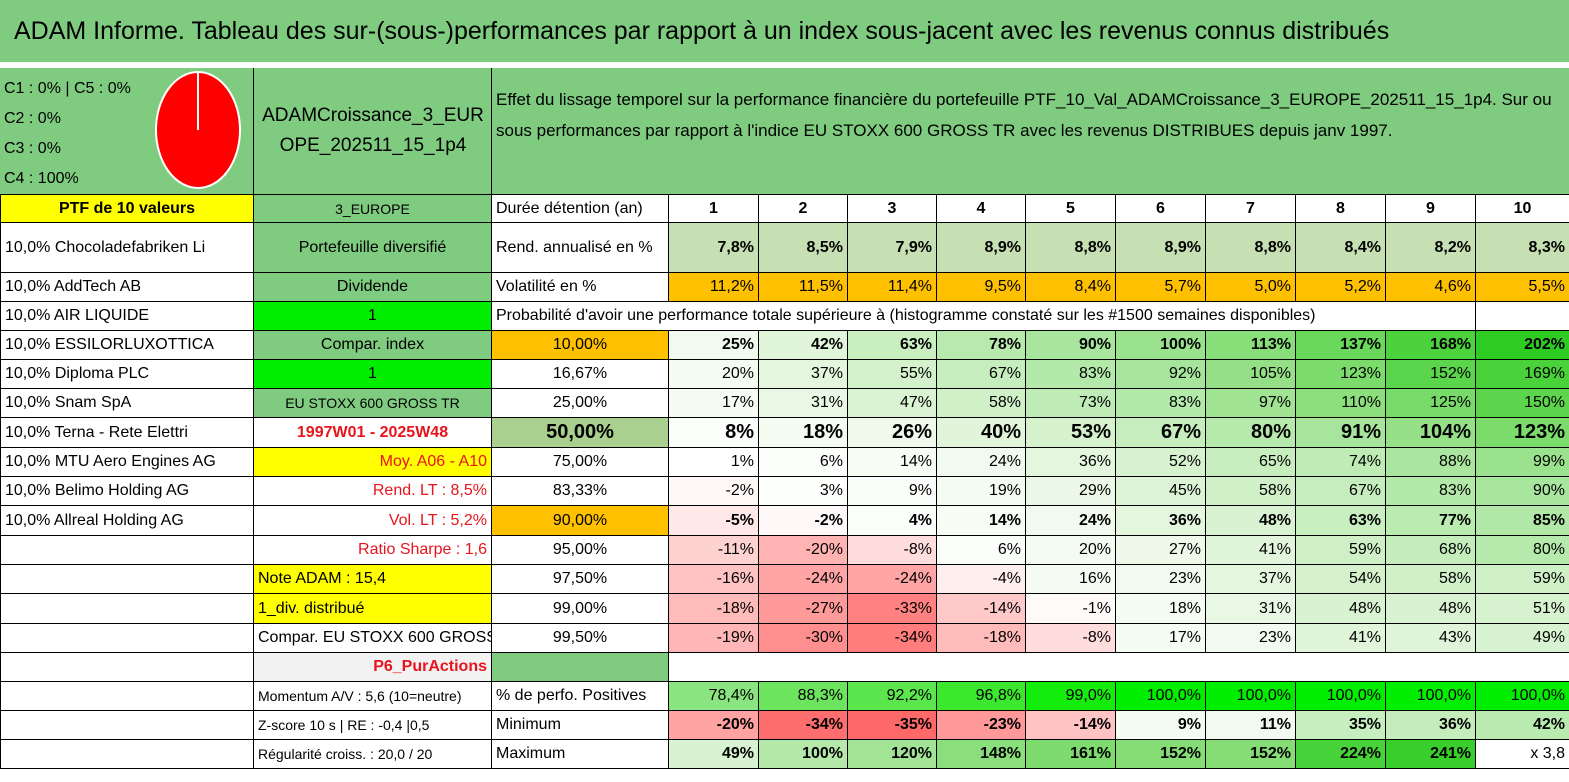  I want to click on value-cell: -2%, so click(803, 520).